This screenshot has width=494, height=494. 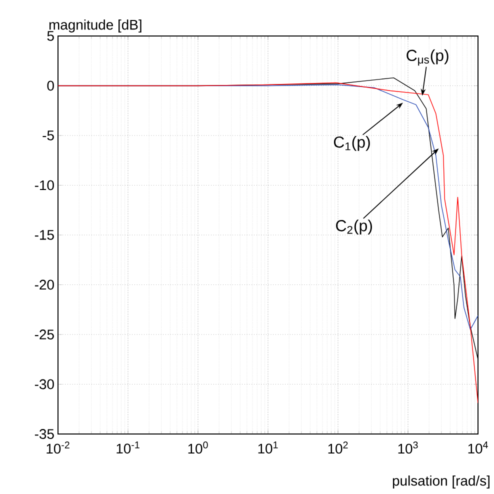 I want to click on y-tick-label: -20, so click(x=44, y=285).